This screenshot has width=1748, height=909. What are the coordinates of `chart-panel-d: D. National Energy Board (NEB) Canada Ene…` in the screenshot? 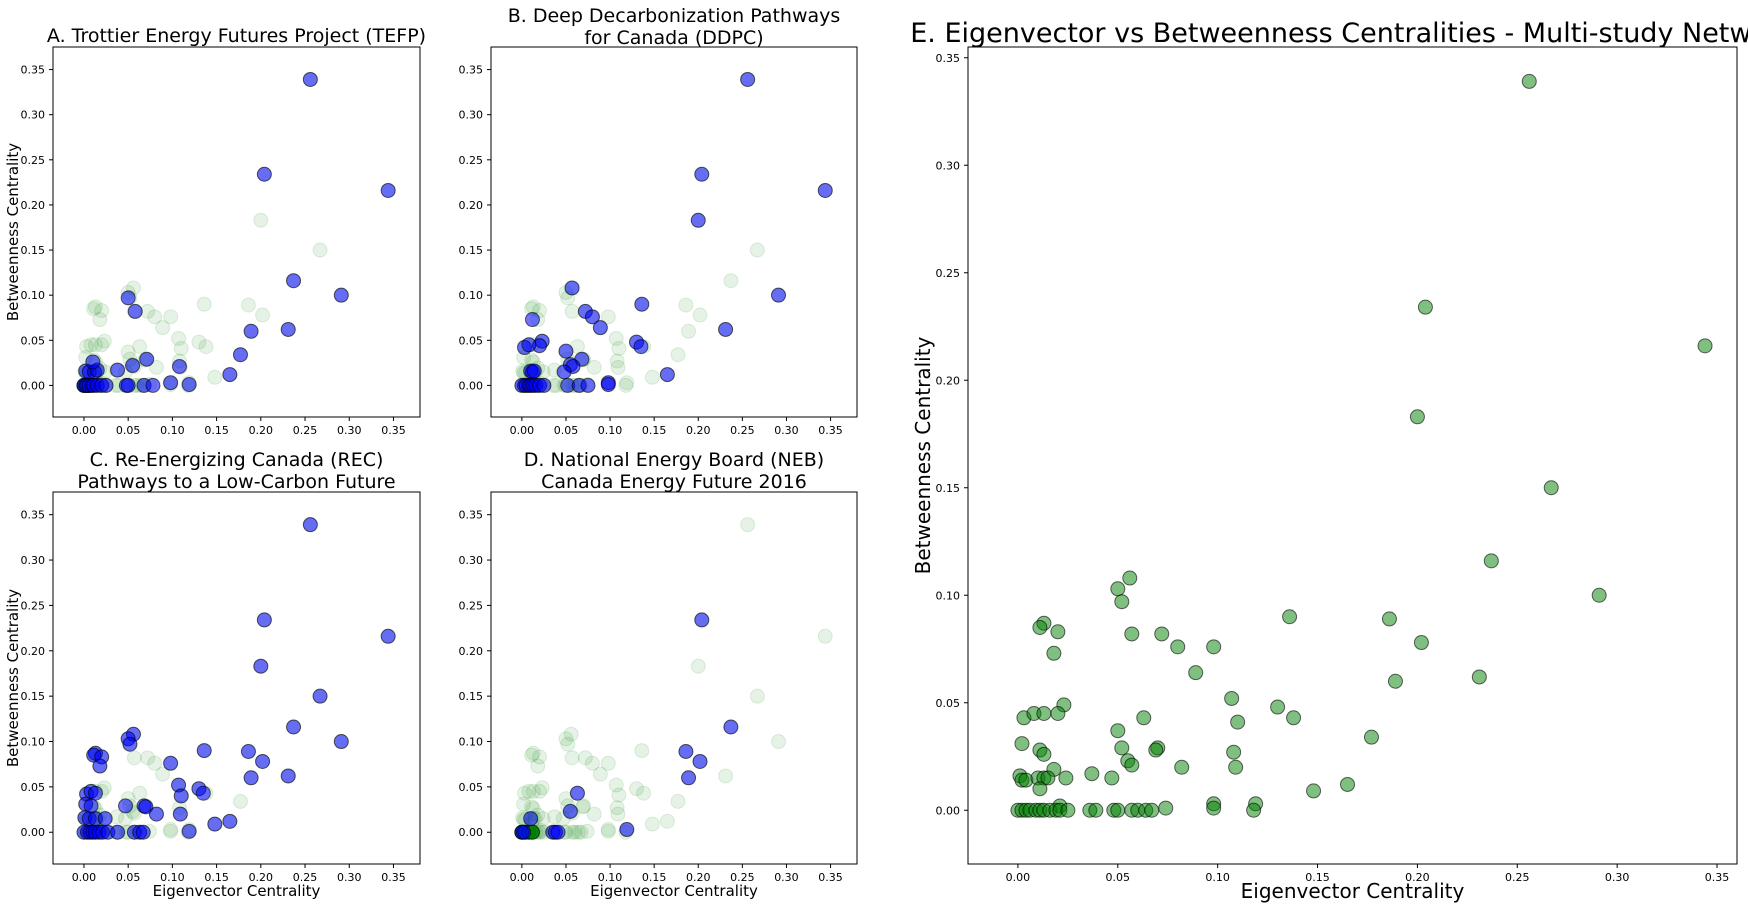 It's located at (658, 674).